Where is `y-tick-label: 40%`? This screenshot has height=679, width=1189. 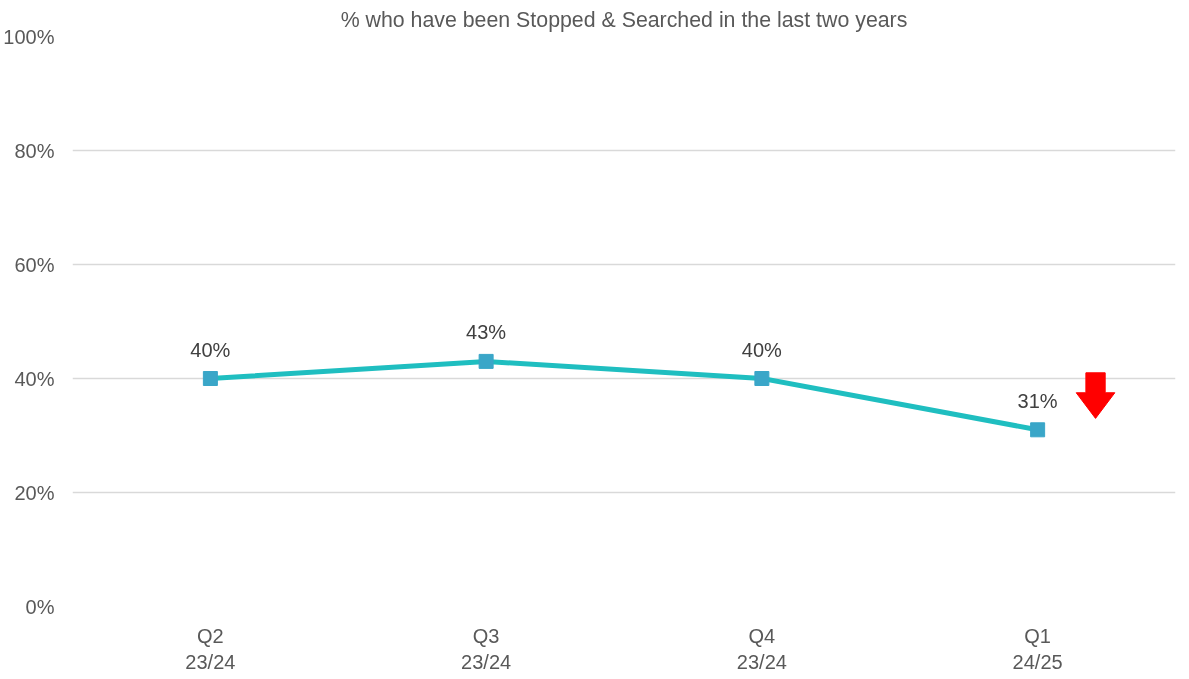 y-tick-label: 40% is located at coordinates (34, 378).